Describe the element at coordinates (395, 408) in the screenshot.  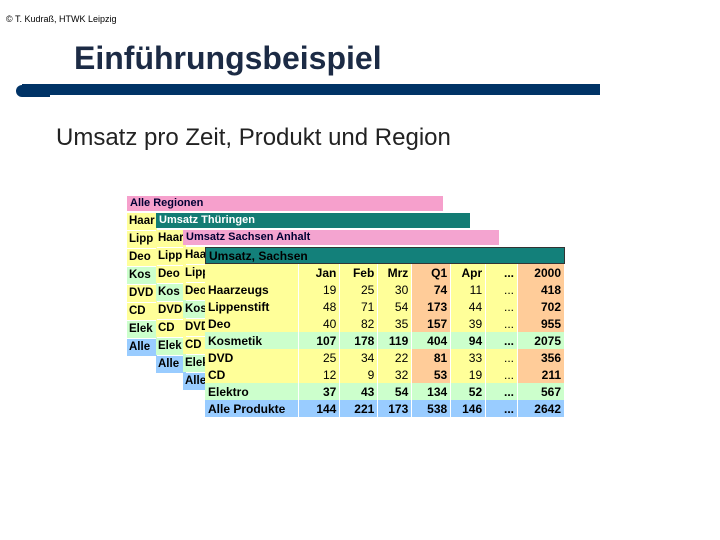
I see `table-cell: 173` at that location.